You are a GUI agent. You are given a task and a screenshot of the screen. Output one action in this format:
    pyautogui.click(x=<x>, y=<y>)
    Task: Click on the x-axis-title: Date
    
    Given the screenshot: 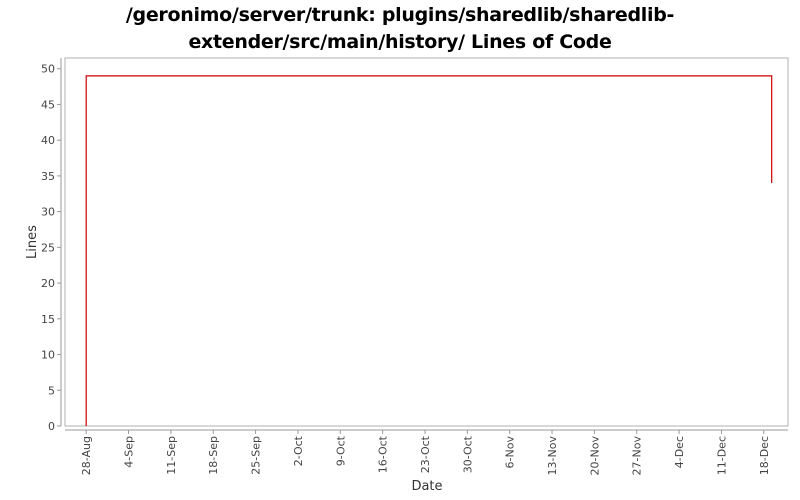 What is the action you would take?
    pyautogui.click(x=426, y=486)
    